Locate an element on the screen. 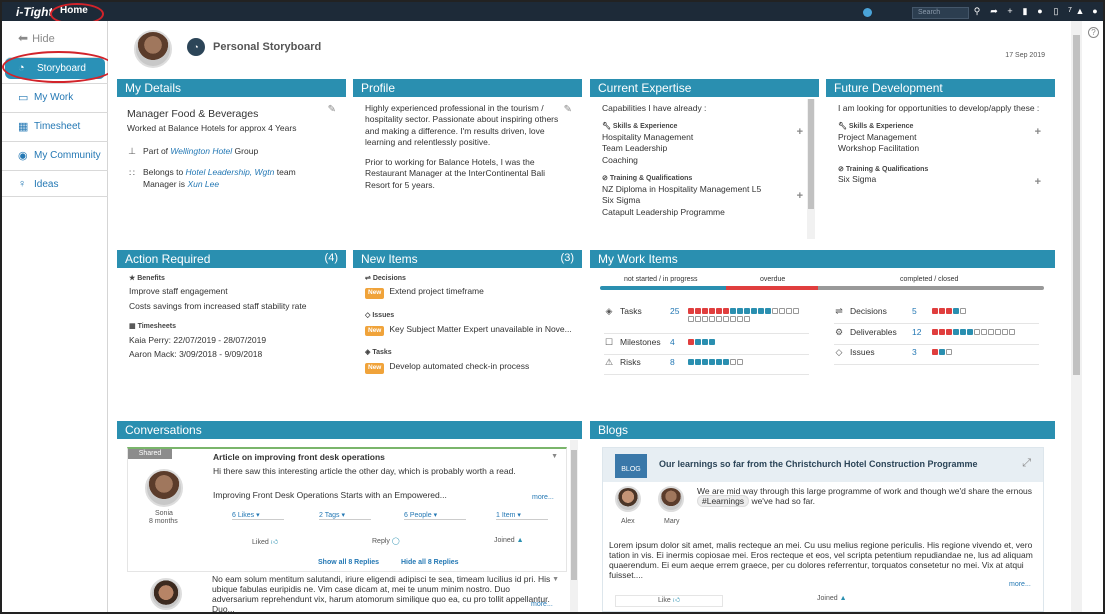 The height and width of the screenshot is (614, 1105). user-icon: ● is located at coordinates (1095, 11).